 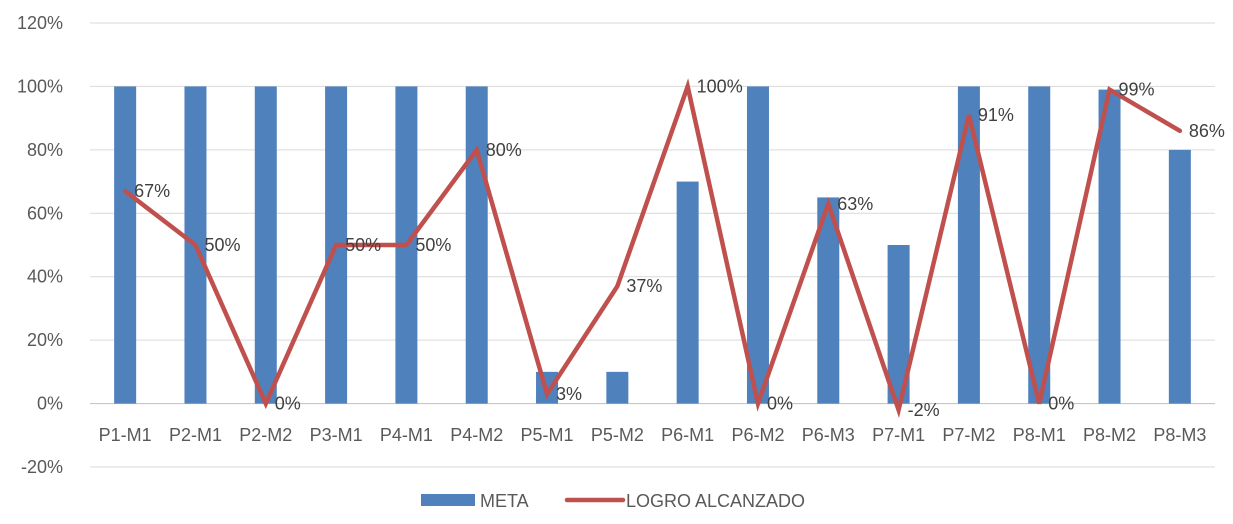 I want to click on y-tick-label: 100%, so click(x=40, y=86).